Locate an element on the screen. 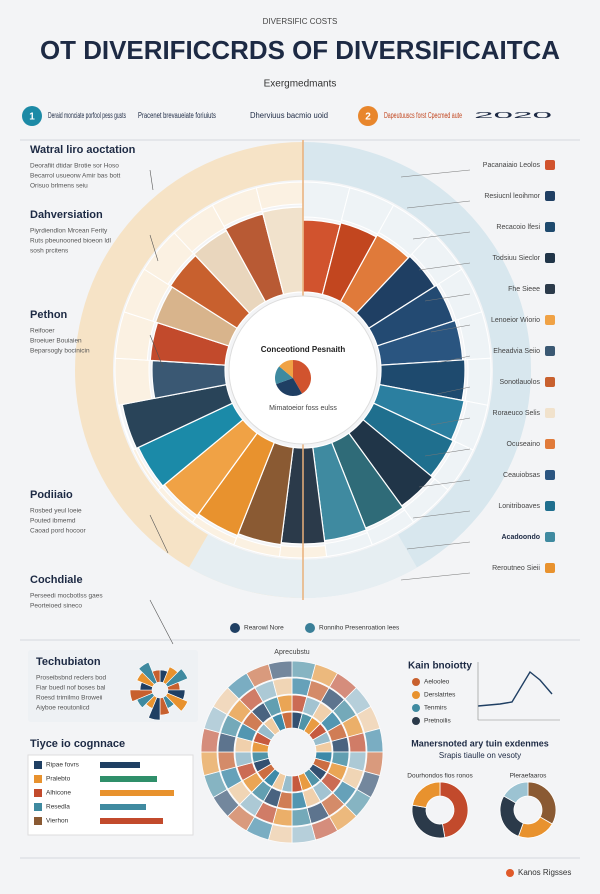 The width and height of the screenshot is (600, 894). right-label: Recacoio lfesi is located at coordinates (518, 227).